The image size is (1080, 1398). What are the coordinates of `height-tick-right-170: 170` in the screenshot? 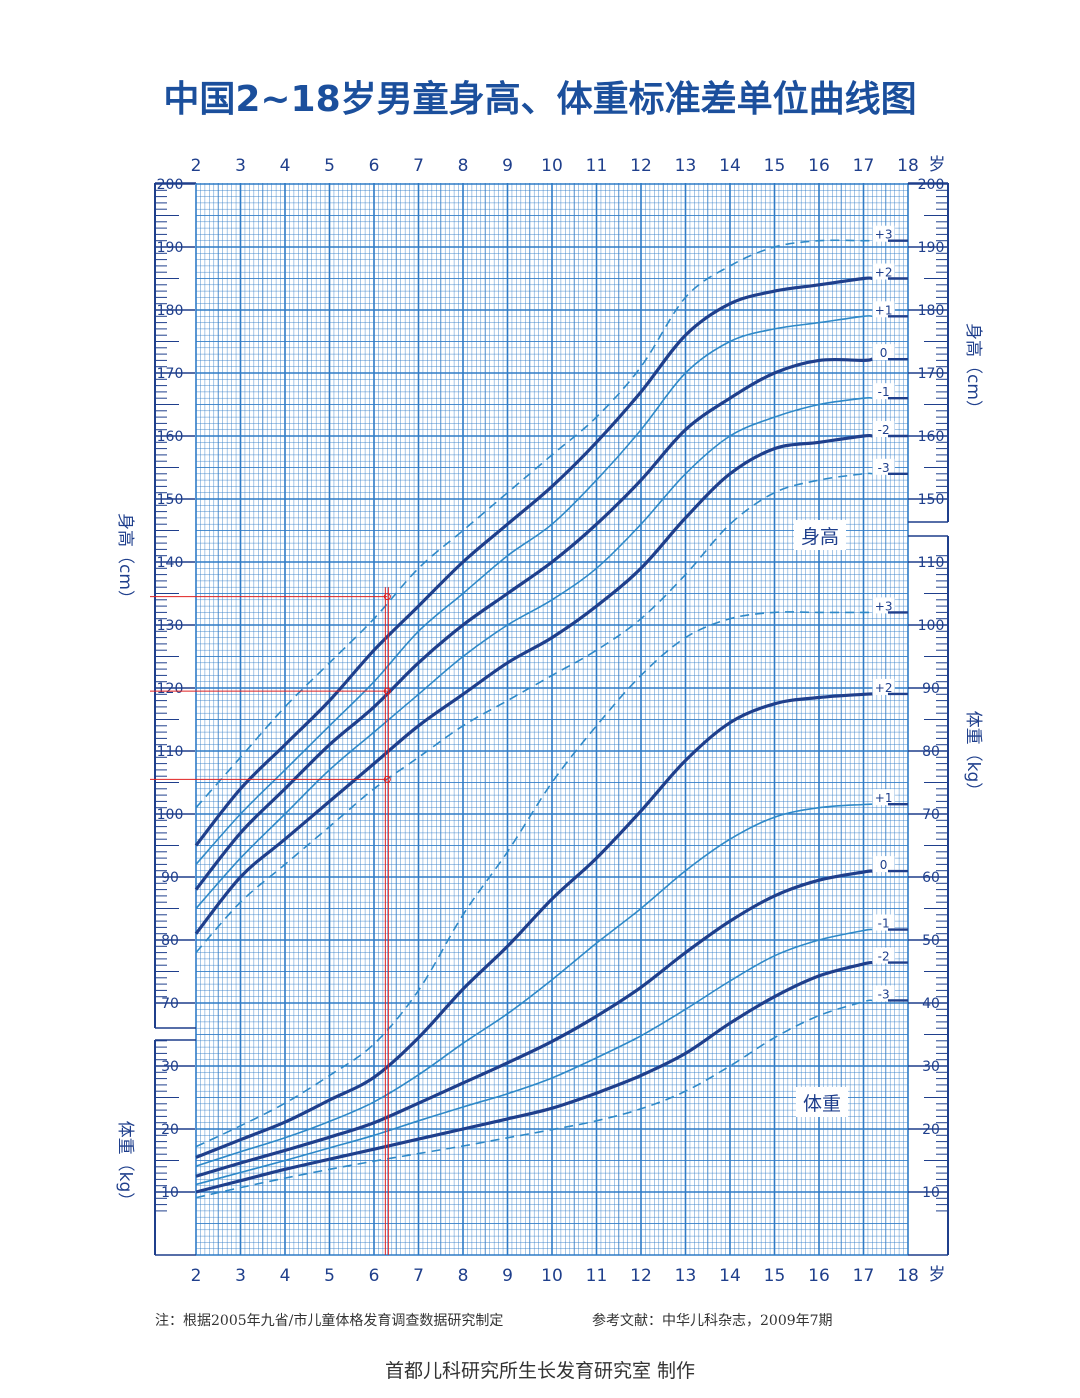 It's located at (931, 374).